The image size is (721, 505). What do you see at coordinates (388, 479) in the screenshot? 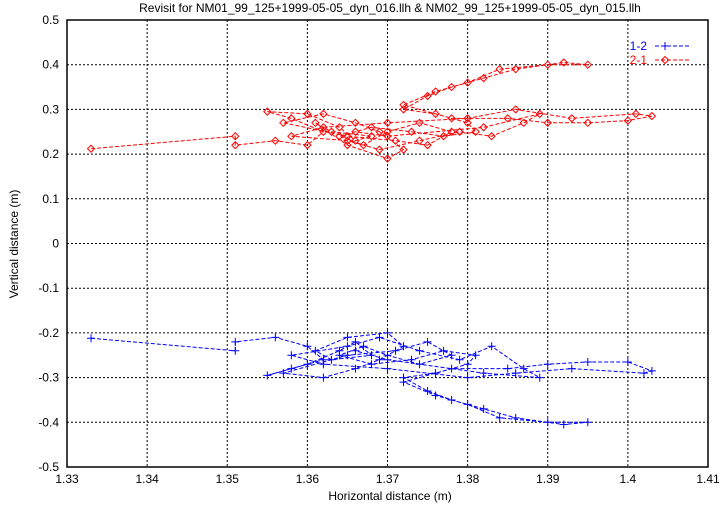
I see `x-tick-label: 1.37` at bounding box center [388, 479].